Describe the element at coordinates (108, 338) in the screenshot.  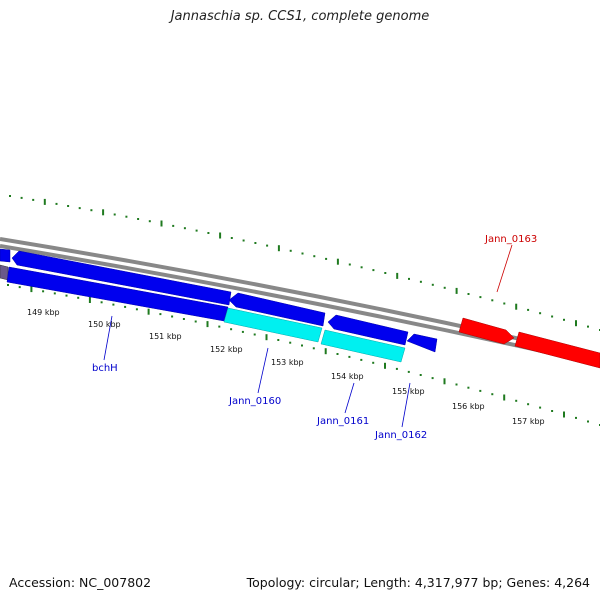
I see `leader-bchH` at that location.